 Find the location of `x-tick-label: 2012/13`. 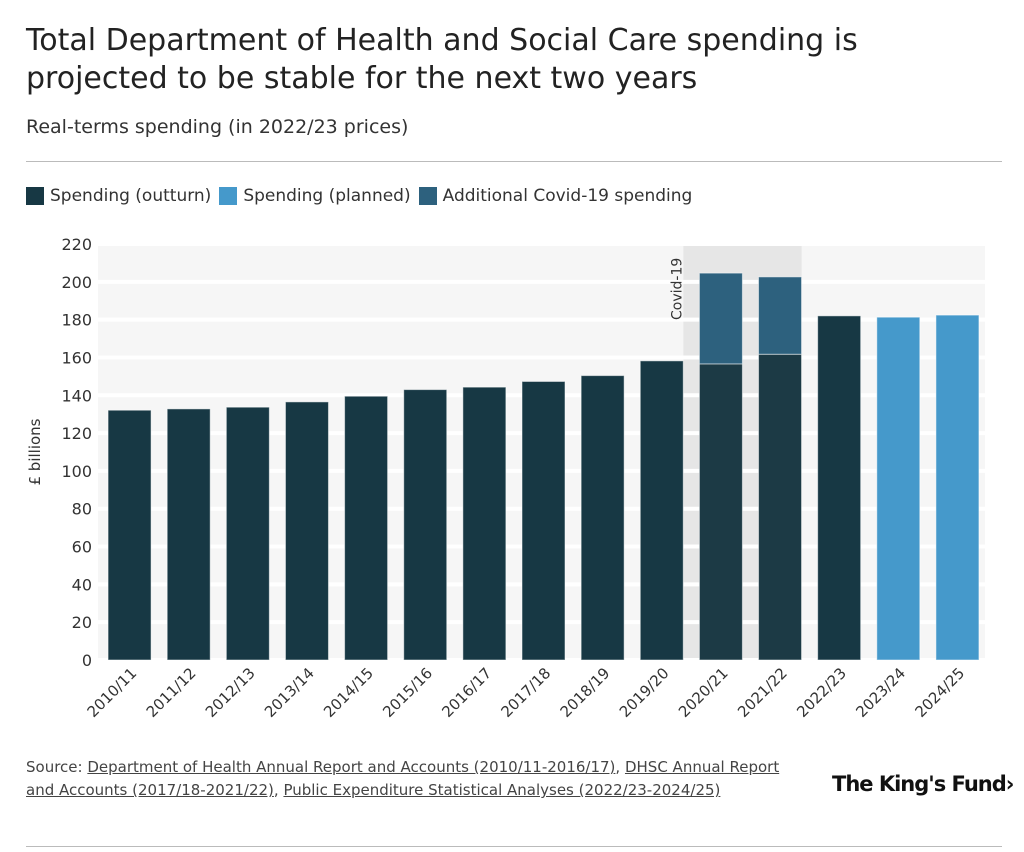

x-tick-label: 2012/13 is located at coordinates (230, 692).